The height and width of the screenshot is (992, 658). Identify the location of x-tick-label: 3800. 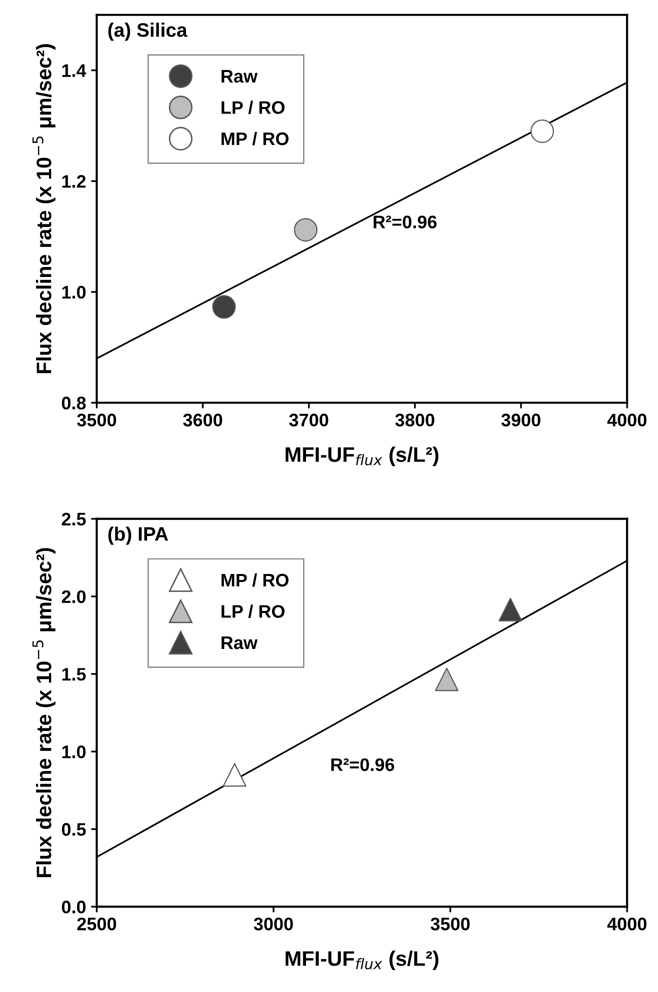
(414, 420).